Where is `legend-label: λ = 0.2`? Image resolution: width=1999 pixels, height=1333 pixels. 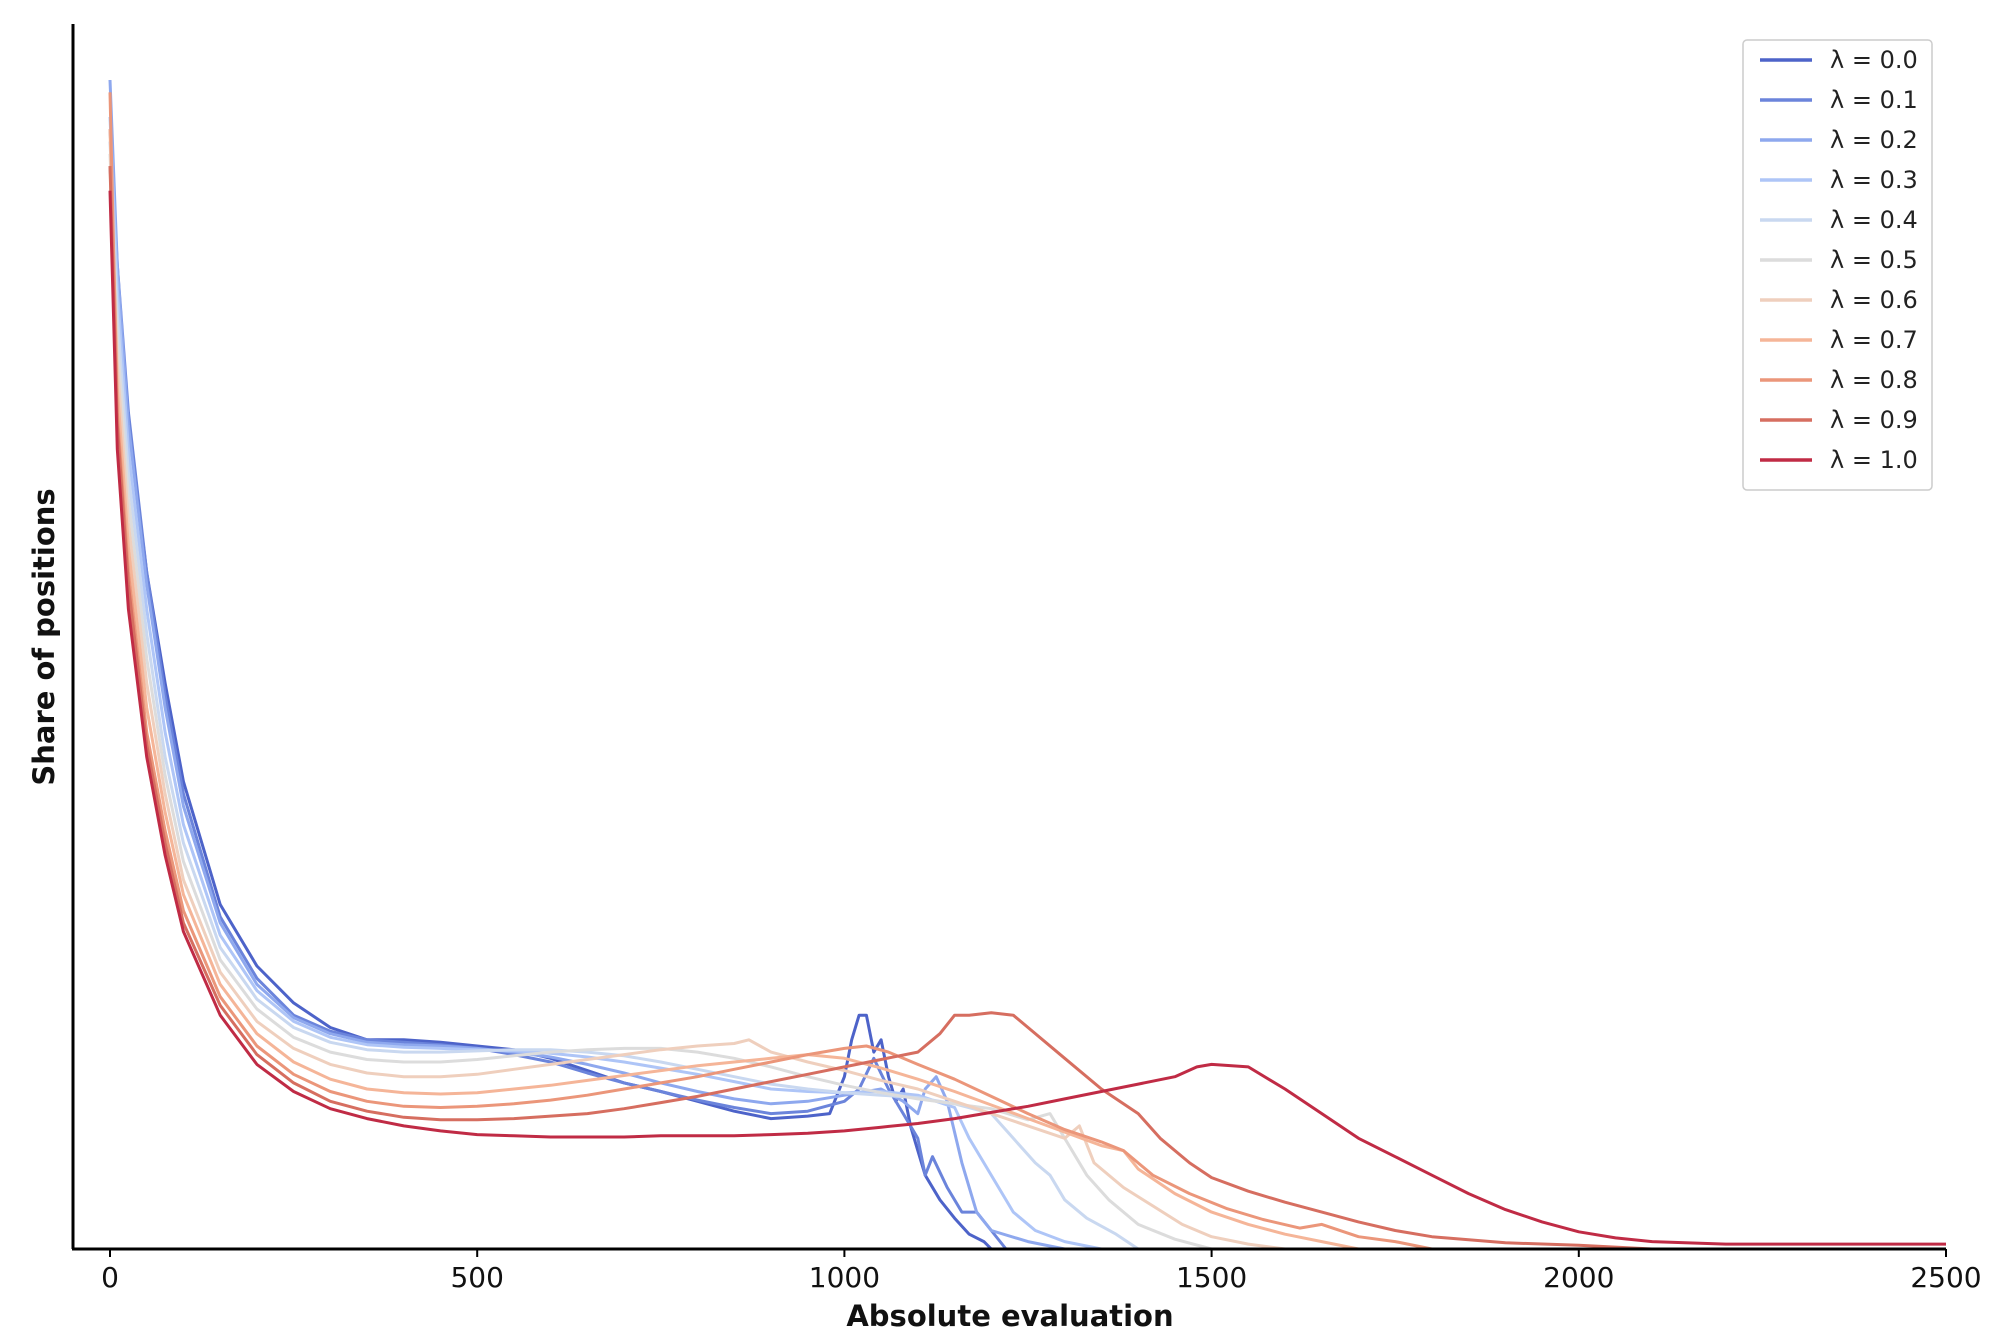 legend-label: λ = 0.2 is located at coordinates (1874, 140).